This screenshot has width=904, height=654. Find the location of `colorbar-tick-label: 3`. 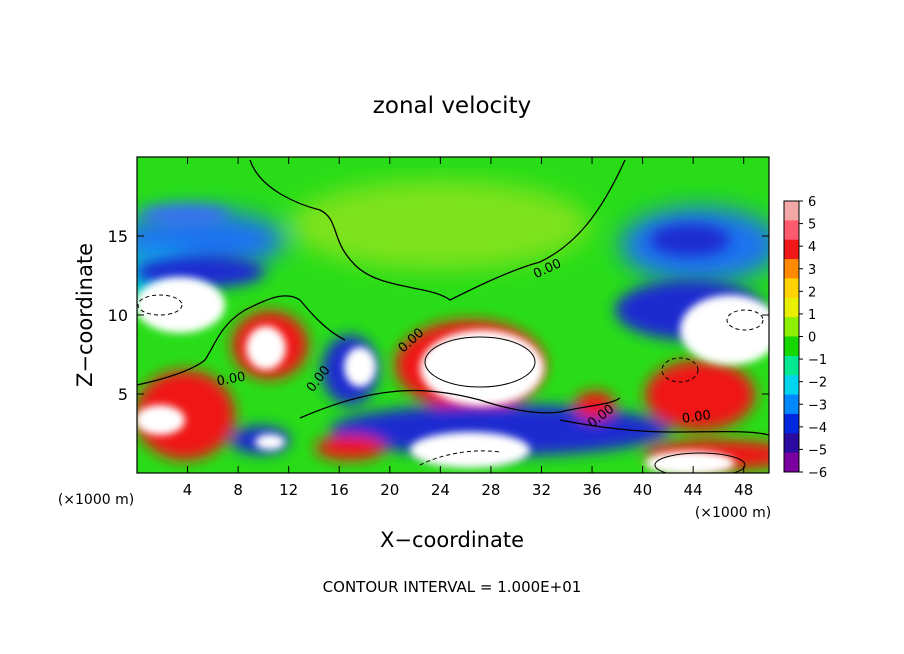

colorbar-tick-label: 3 is located at coordinates (812, 270).